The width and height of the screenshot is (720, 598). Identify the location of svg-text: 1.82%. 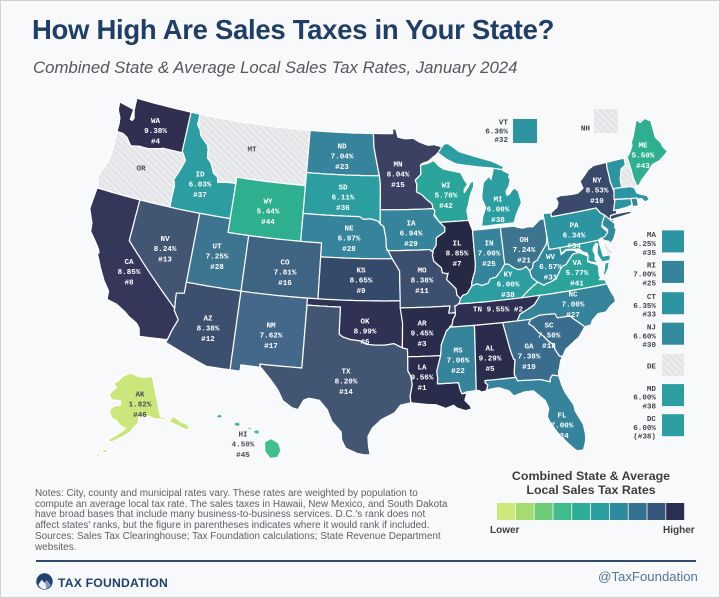
(140, 406).